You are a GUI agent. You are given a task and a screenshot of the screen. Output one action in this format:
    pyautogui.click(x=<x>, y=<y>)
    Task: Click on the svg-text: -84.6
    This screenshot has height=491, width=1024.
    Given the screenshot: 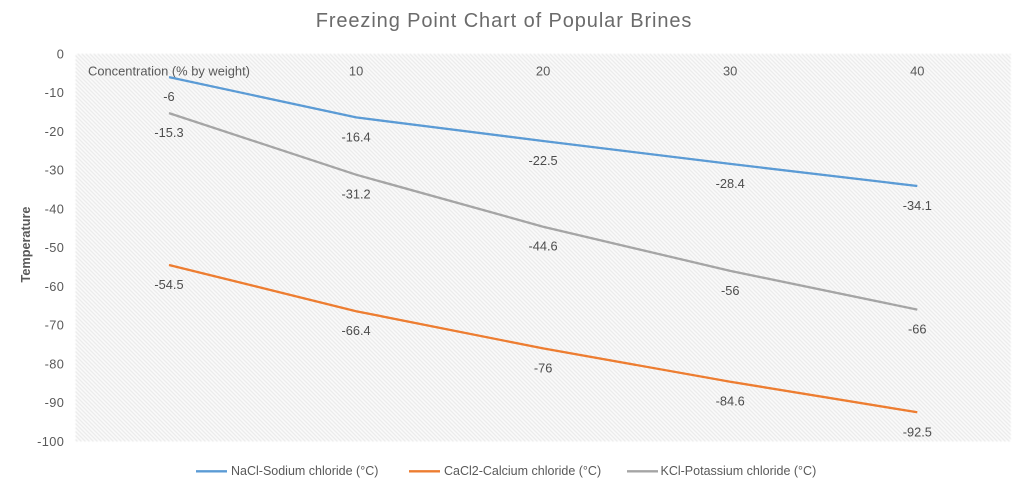 What is the action you would take?
    pyautogui.click(x=730, y=401)
    